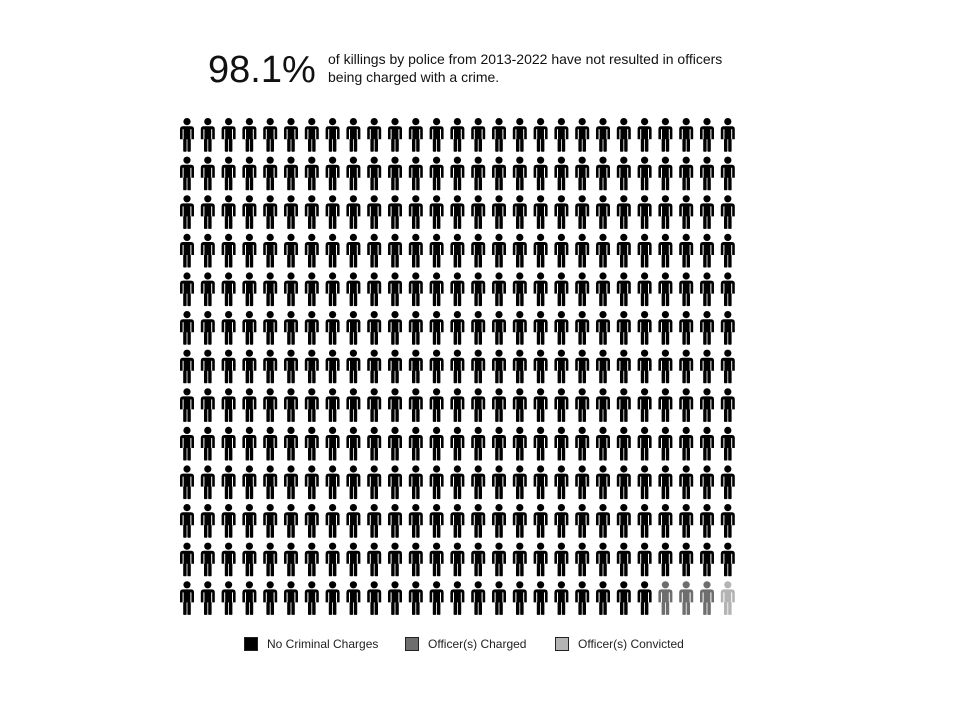 The height and width of the screenshot is (720, 960). What do you see at coordinates (562, 644) in the screenshot?
I see `legend-swatch-convicted` at bounding box center [562, 644].